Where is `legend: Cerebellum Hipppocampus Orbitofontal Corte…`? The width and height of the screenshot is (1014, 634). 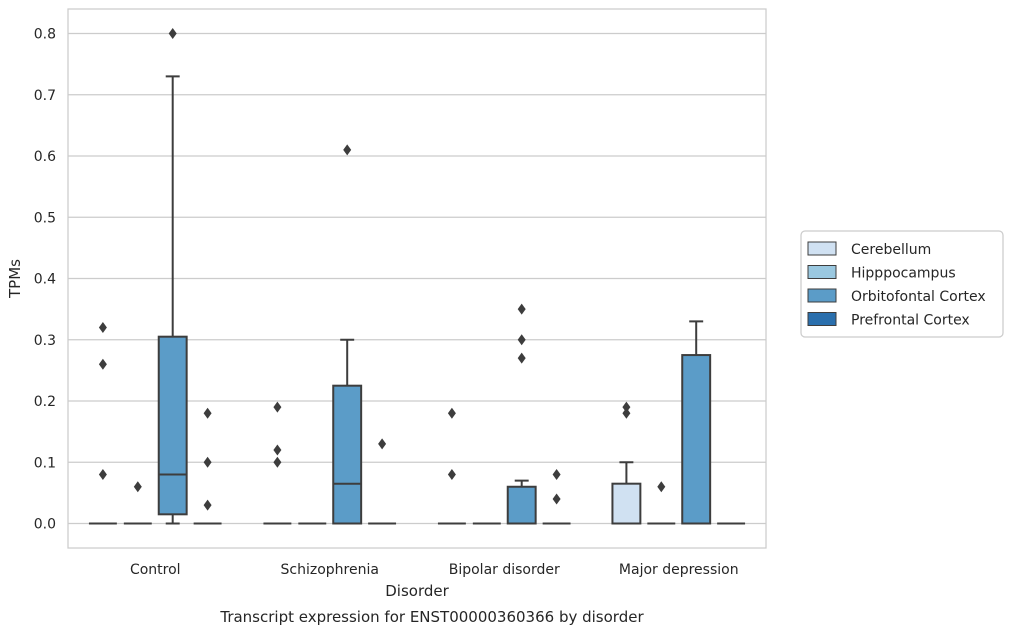 legend: Cerebellum Hipppocampus Orbitofontal Corte… is located at coordinates (902, 284).